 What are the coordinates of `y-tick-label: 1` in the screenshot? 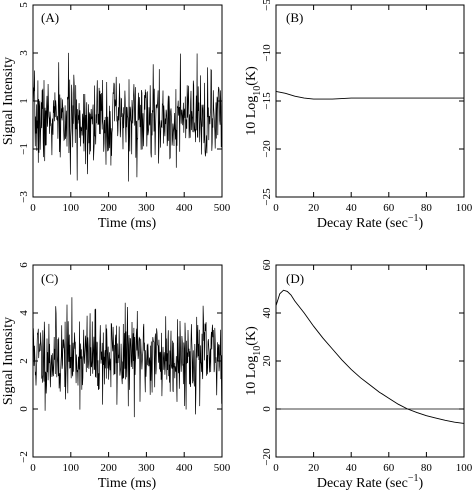 It's located at (24, 101).